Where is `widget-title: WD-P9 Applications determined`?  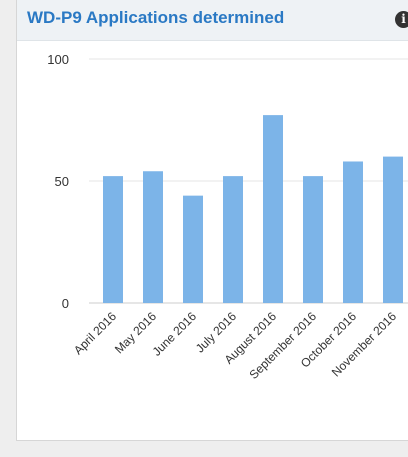 widget-title: WD-P9 Applications determined is located at coordinates (156, 17).